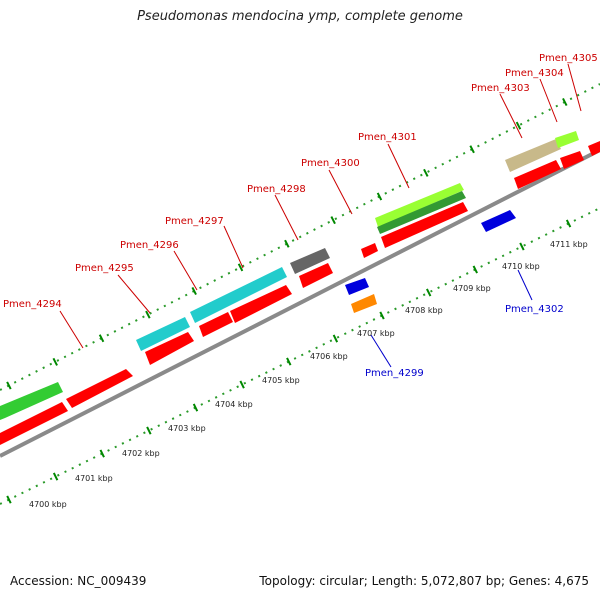 Image resolution: width=600 pixels, height=600 pixels. Describe the element at coordinates (533, 155) in the screenshot. I see `gene-tan` at that location.